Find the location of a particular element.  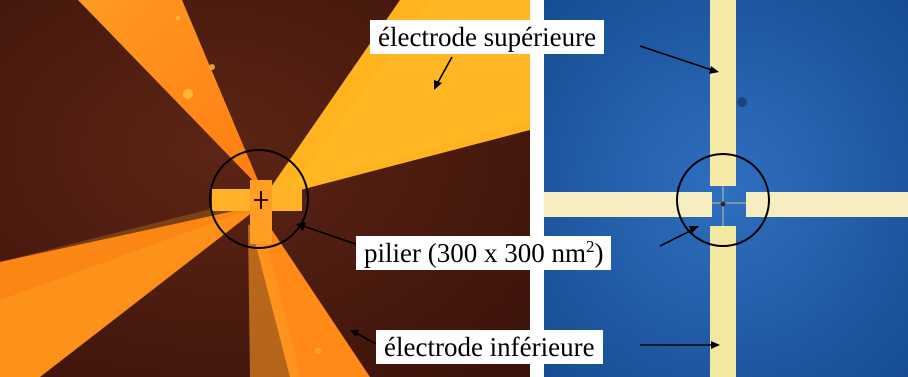

top-electrode-text: électrode supérieure is located at coordinates (487, 37).